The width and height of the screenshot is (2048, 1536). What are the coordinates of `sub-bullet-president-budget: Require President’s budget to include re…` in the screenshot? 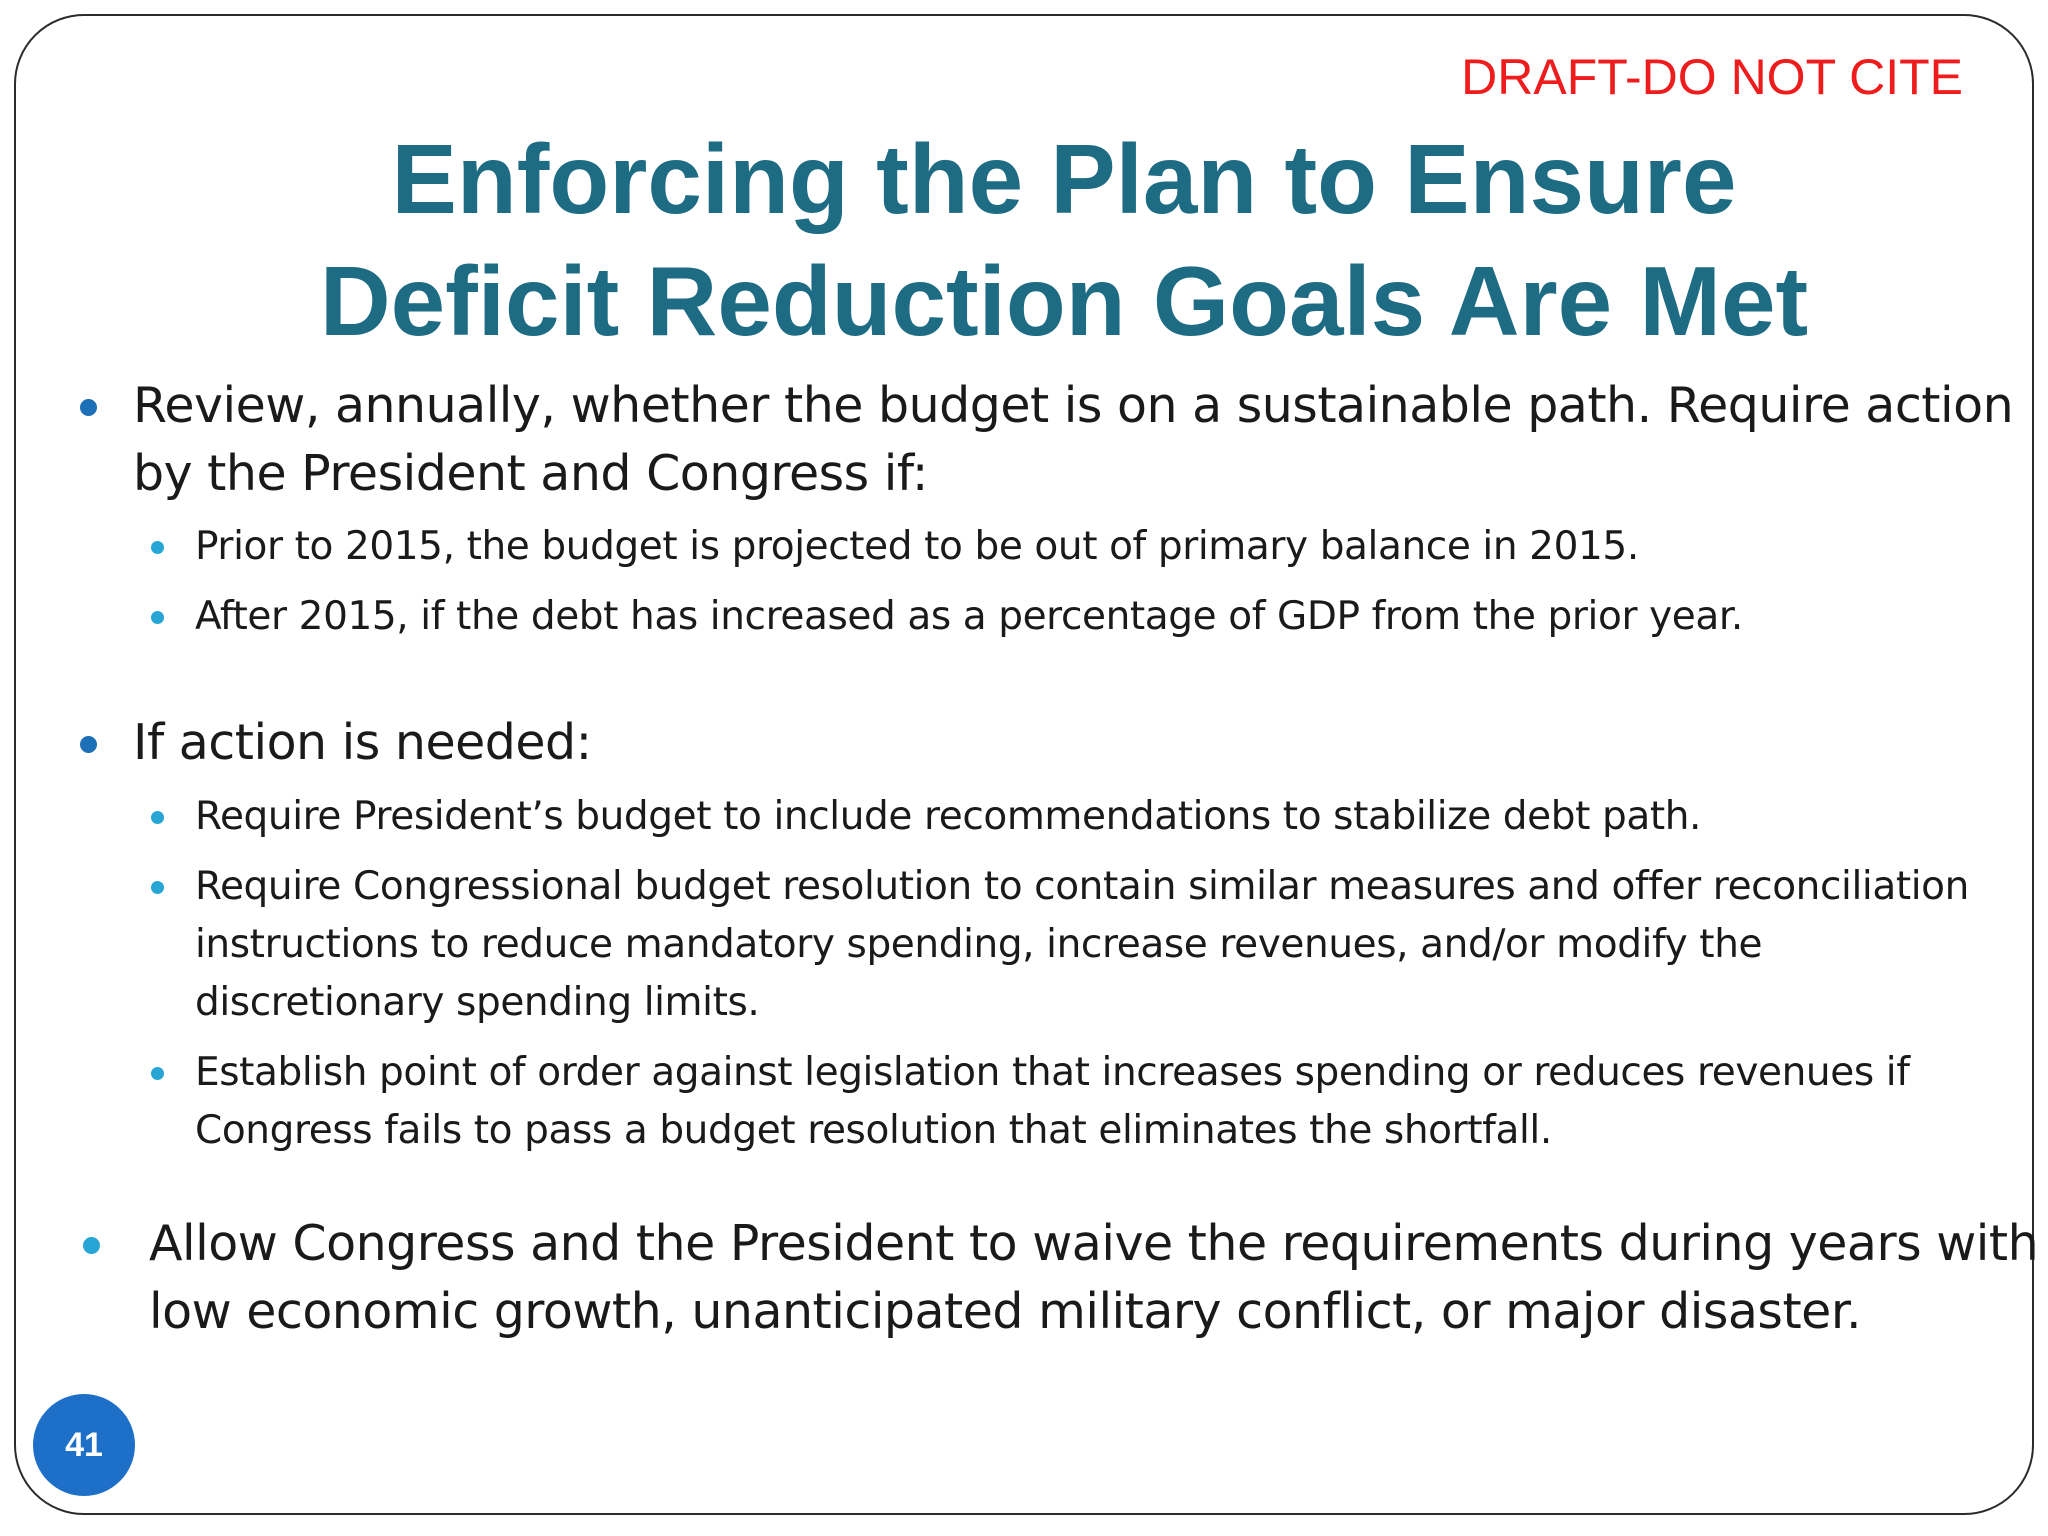 It's located at (1083, 817).